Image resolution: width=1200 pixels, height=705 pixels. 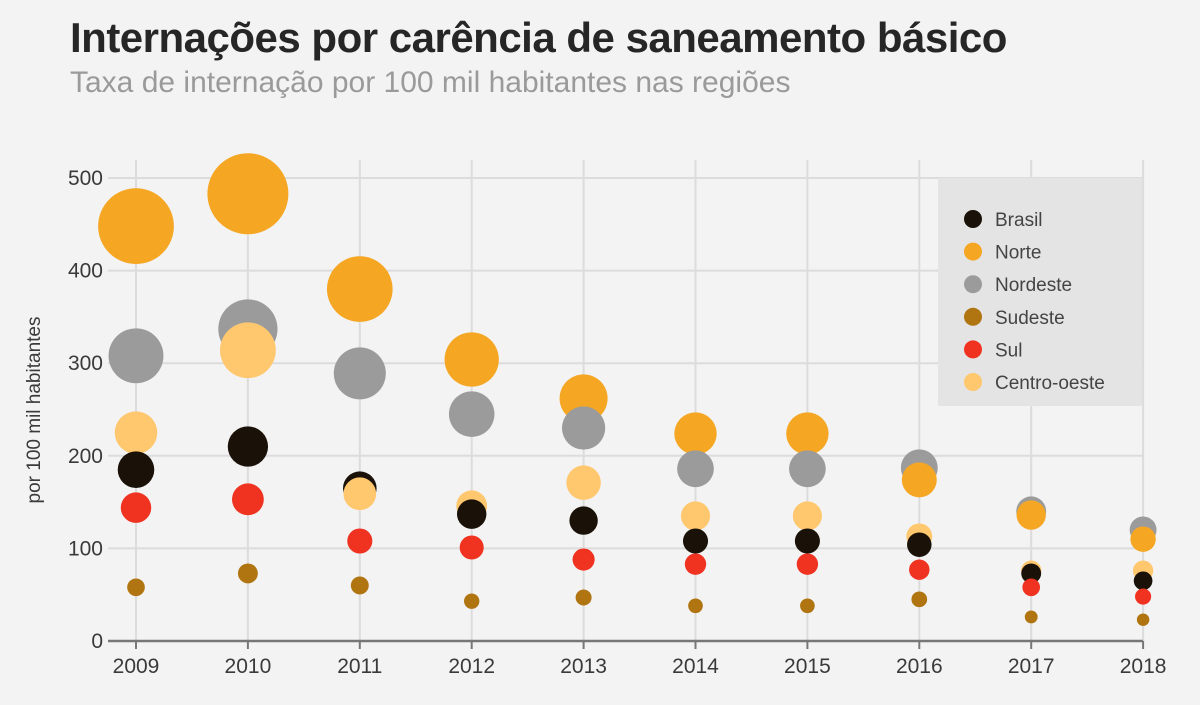 I want to click on point-centro-oeste-2009, so click(x=136, y=432).